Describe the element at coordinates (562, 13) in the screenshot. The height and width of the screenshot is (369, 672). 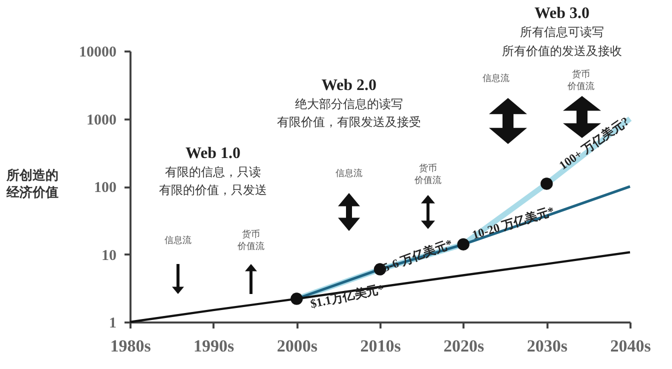
I see `text: Web 3.0` at that location.